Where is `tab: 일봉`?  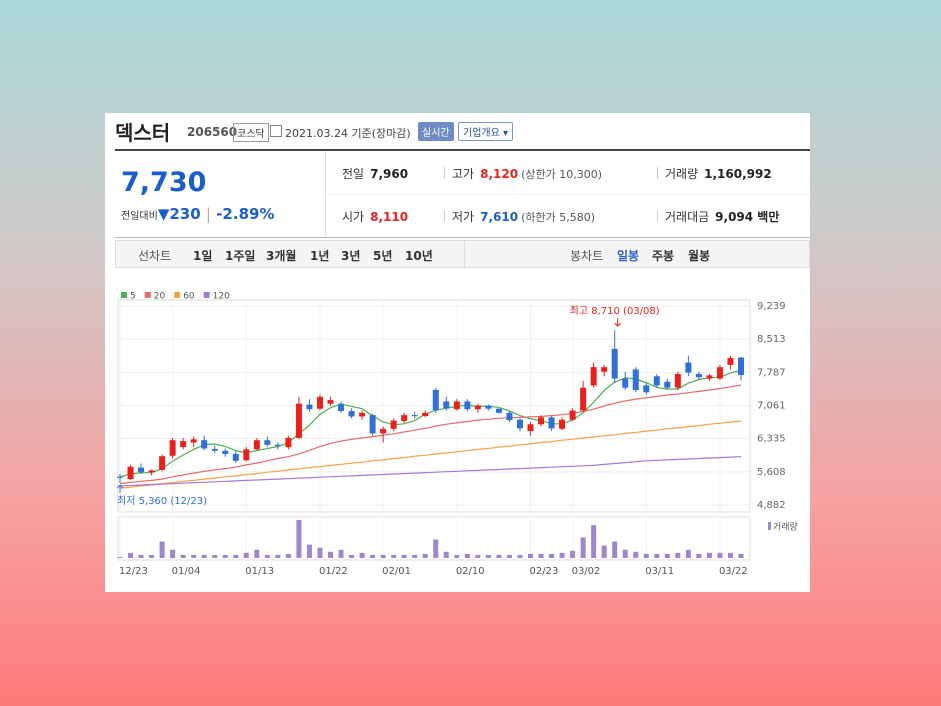 tab: 일봉 is located at coordinates (628, 256).